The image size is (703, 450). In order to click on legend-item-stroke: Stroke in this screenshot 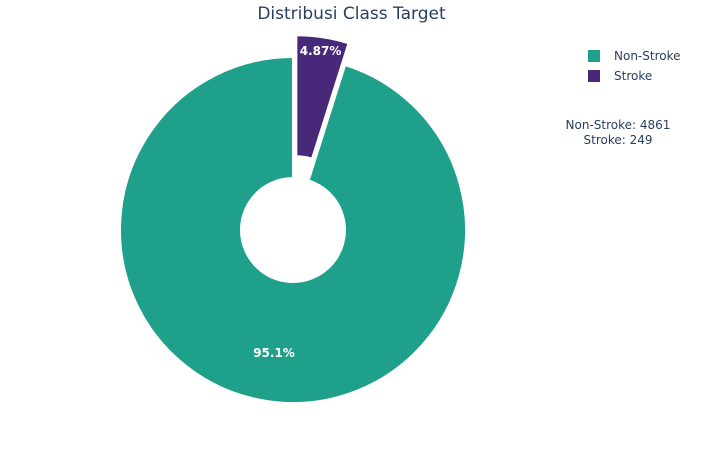, I will do `click(634, 76)`.